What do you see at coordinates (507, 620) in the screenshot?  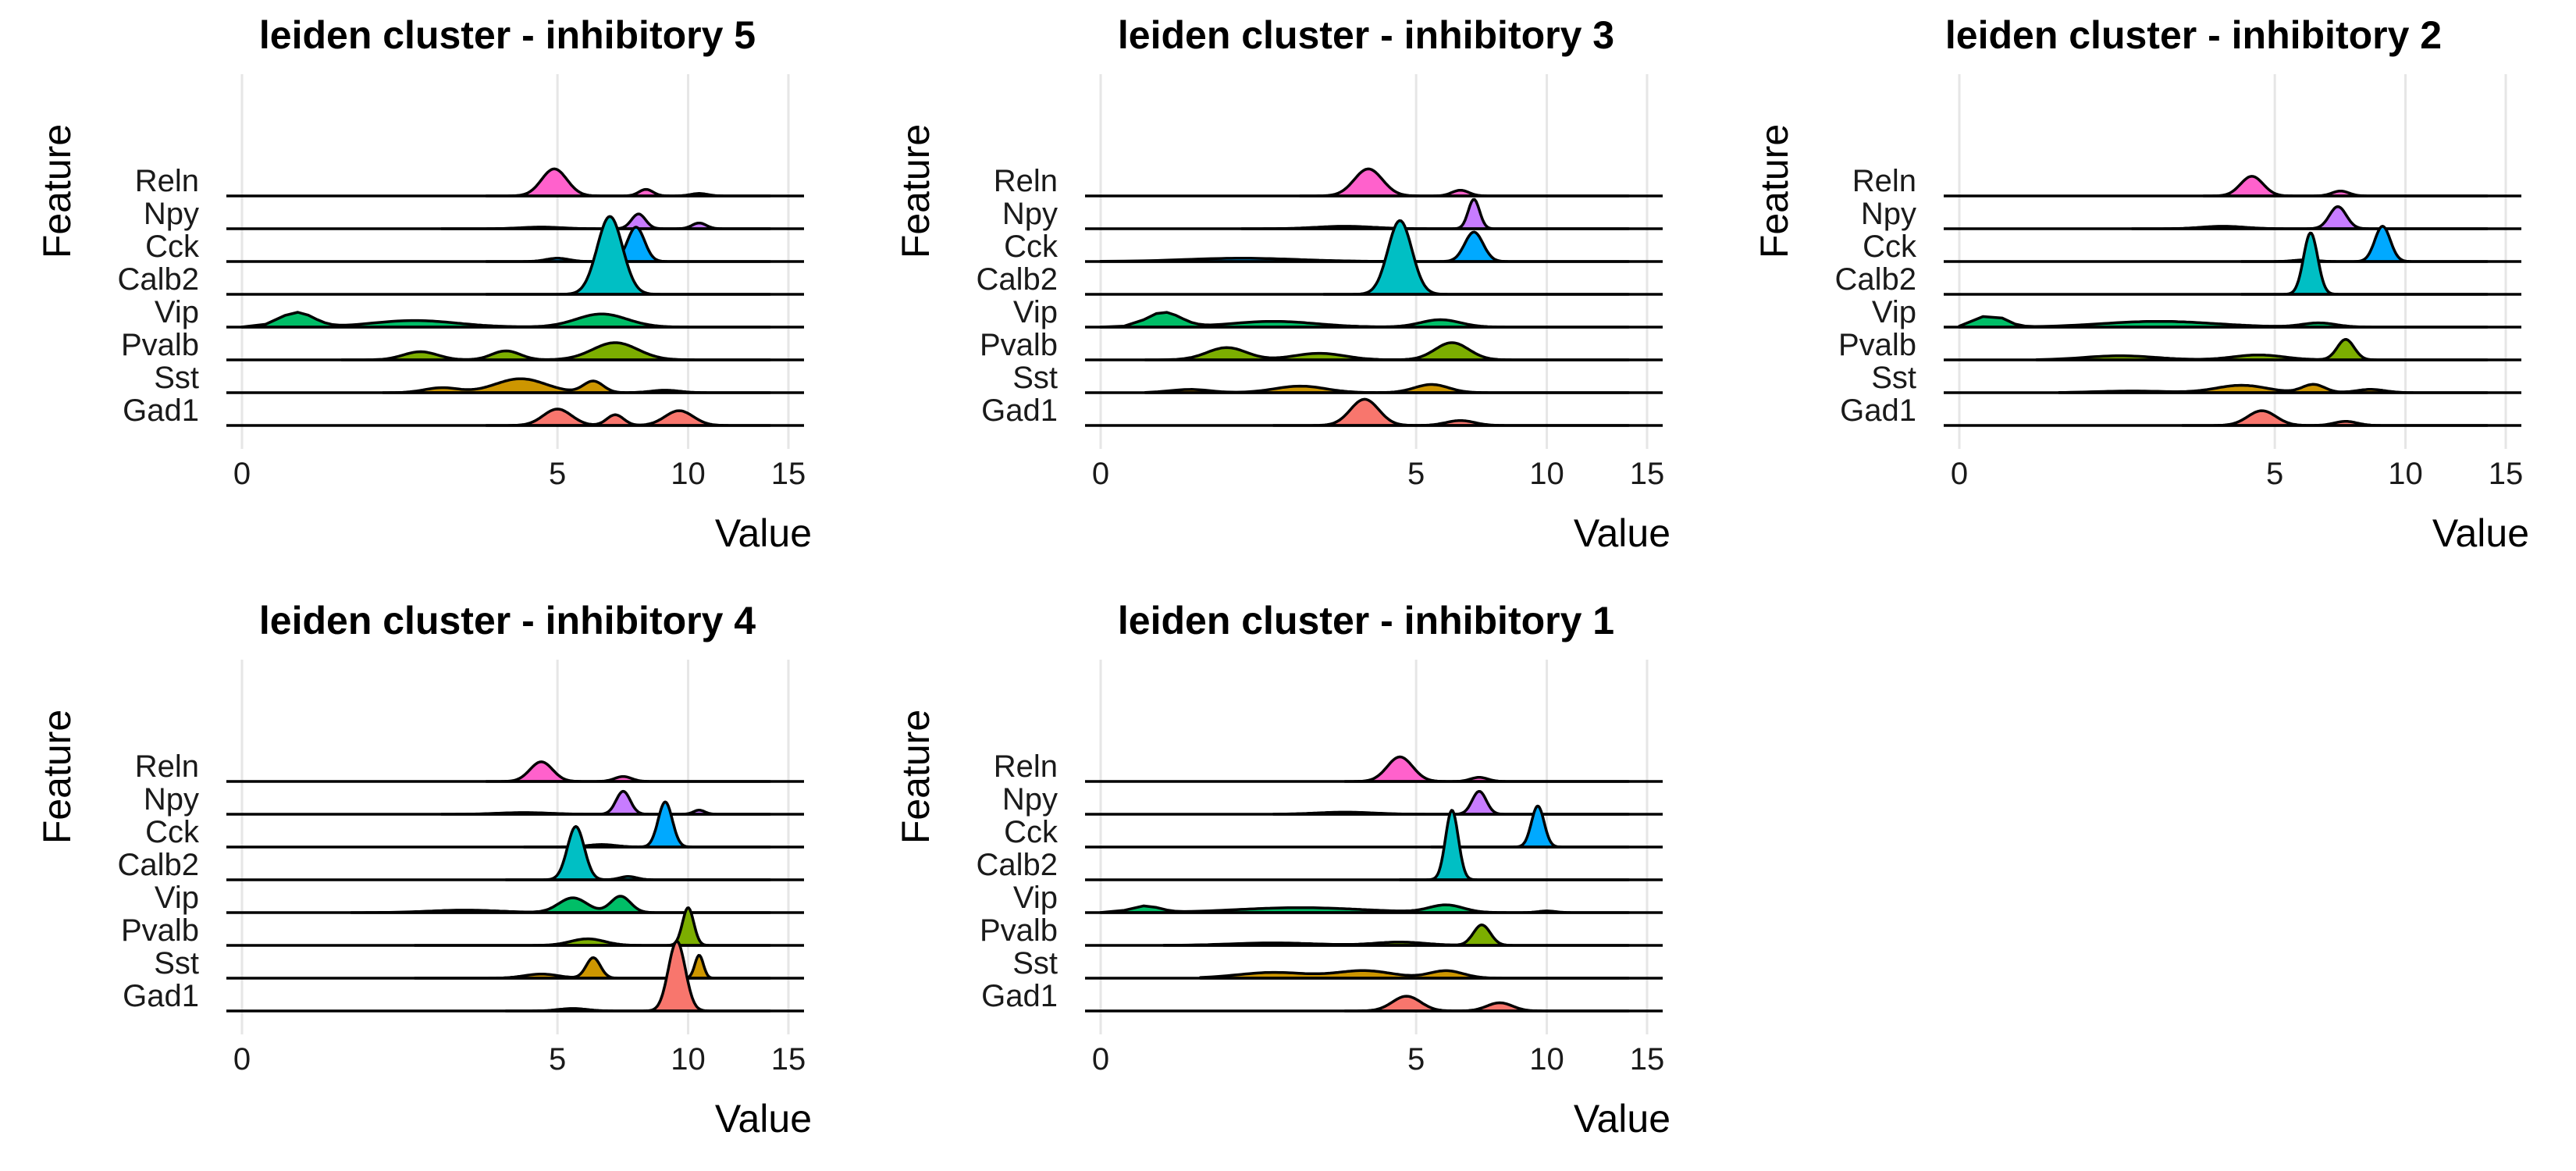 I see `panel-title: leiden cluster - inhibitory 4` at bounding box center [507, 620].